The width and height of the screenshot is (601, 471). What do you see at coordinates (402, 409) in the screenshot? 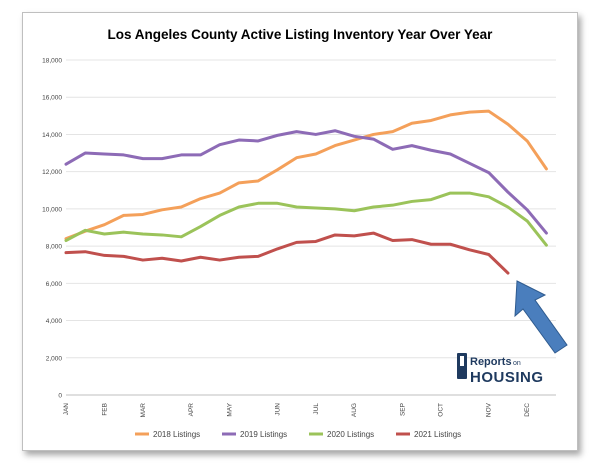
I see `x-tick-label: SEP` at bounding box center [402, 409].